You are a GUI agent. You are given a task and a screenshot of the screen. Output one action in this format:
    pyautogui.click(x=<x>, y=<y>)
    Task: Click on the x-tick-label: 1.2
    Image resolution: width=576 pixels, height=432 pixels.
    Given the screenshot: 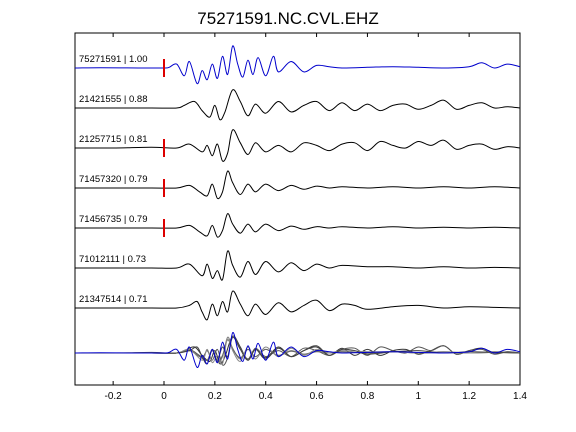 What is the action you would take?
    pyautogui.click(x=469, y=396)
    